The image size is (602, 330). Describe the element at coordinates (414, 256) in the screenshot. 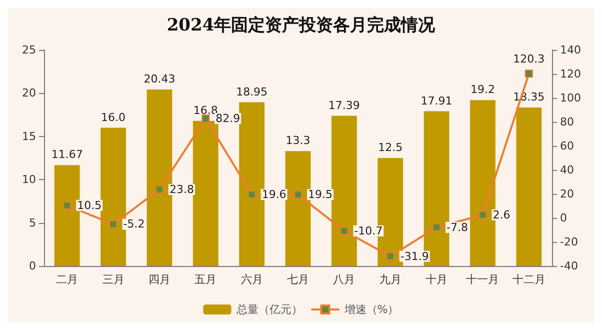

I see `data-label: -31.9` at that location.